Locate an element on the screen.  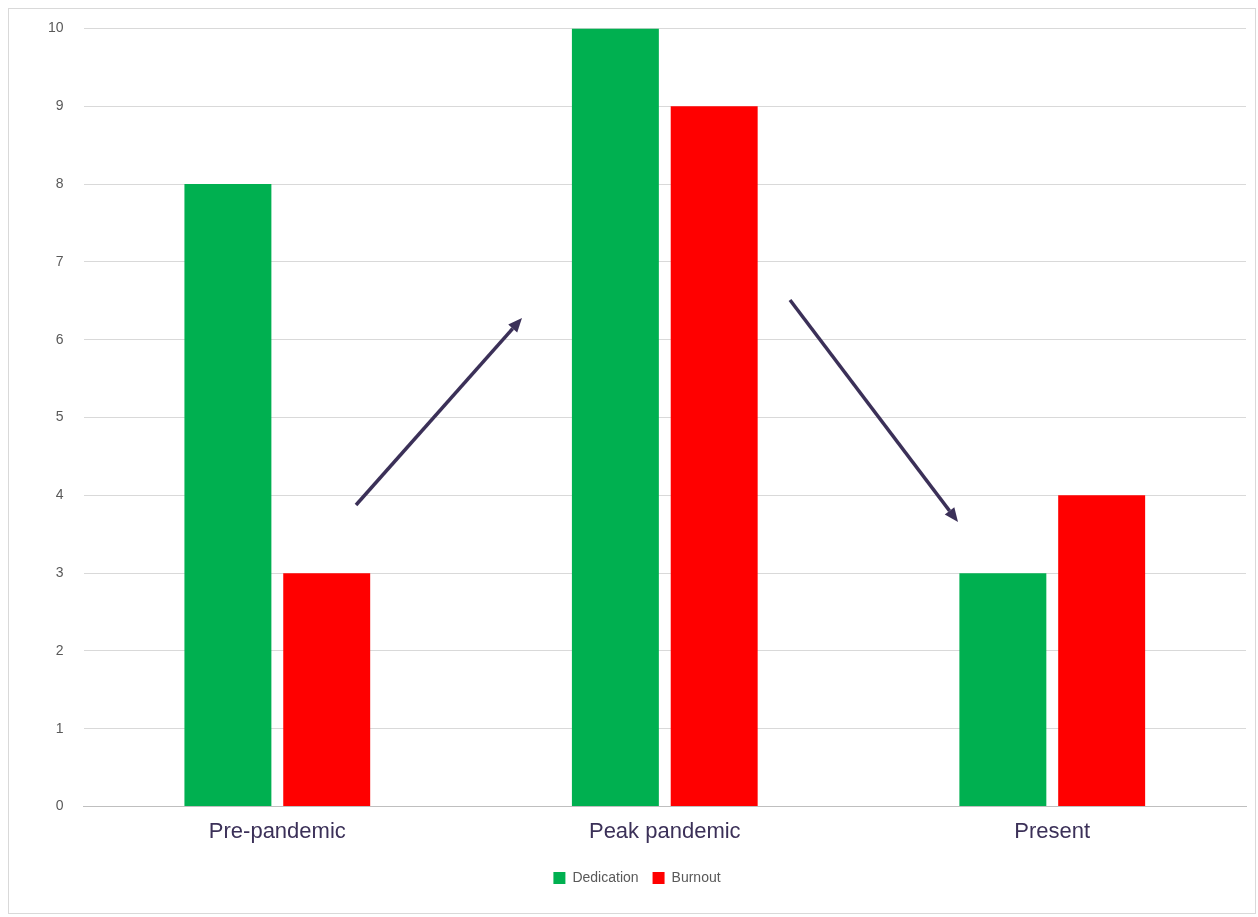
y-tick-label: 8 is located at coordinates (59, 182).